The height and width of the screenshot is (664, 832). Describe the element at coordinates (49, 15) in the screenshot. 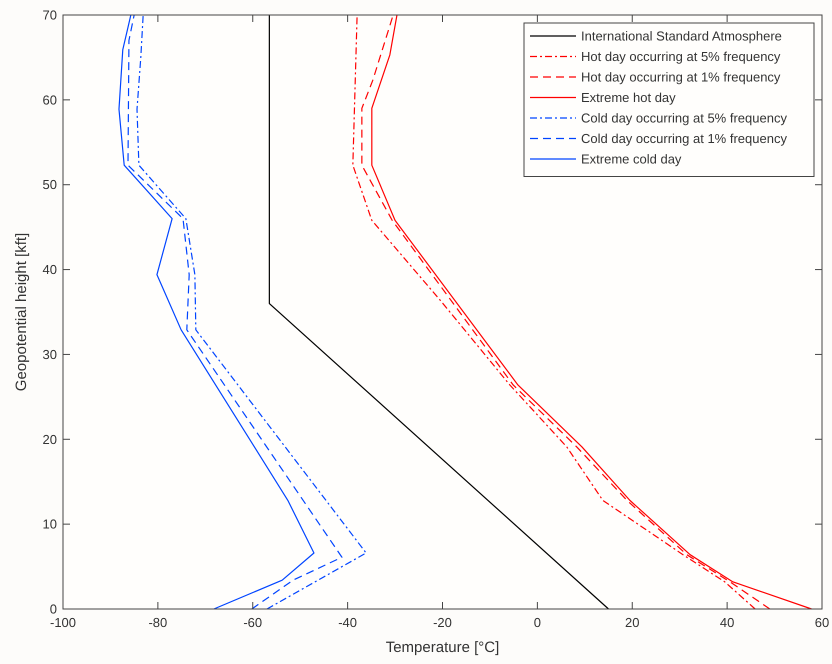

I see `y-tick-label: 70` at that location.